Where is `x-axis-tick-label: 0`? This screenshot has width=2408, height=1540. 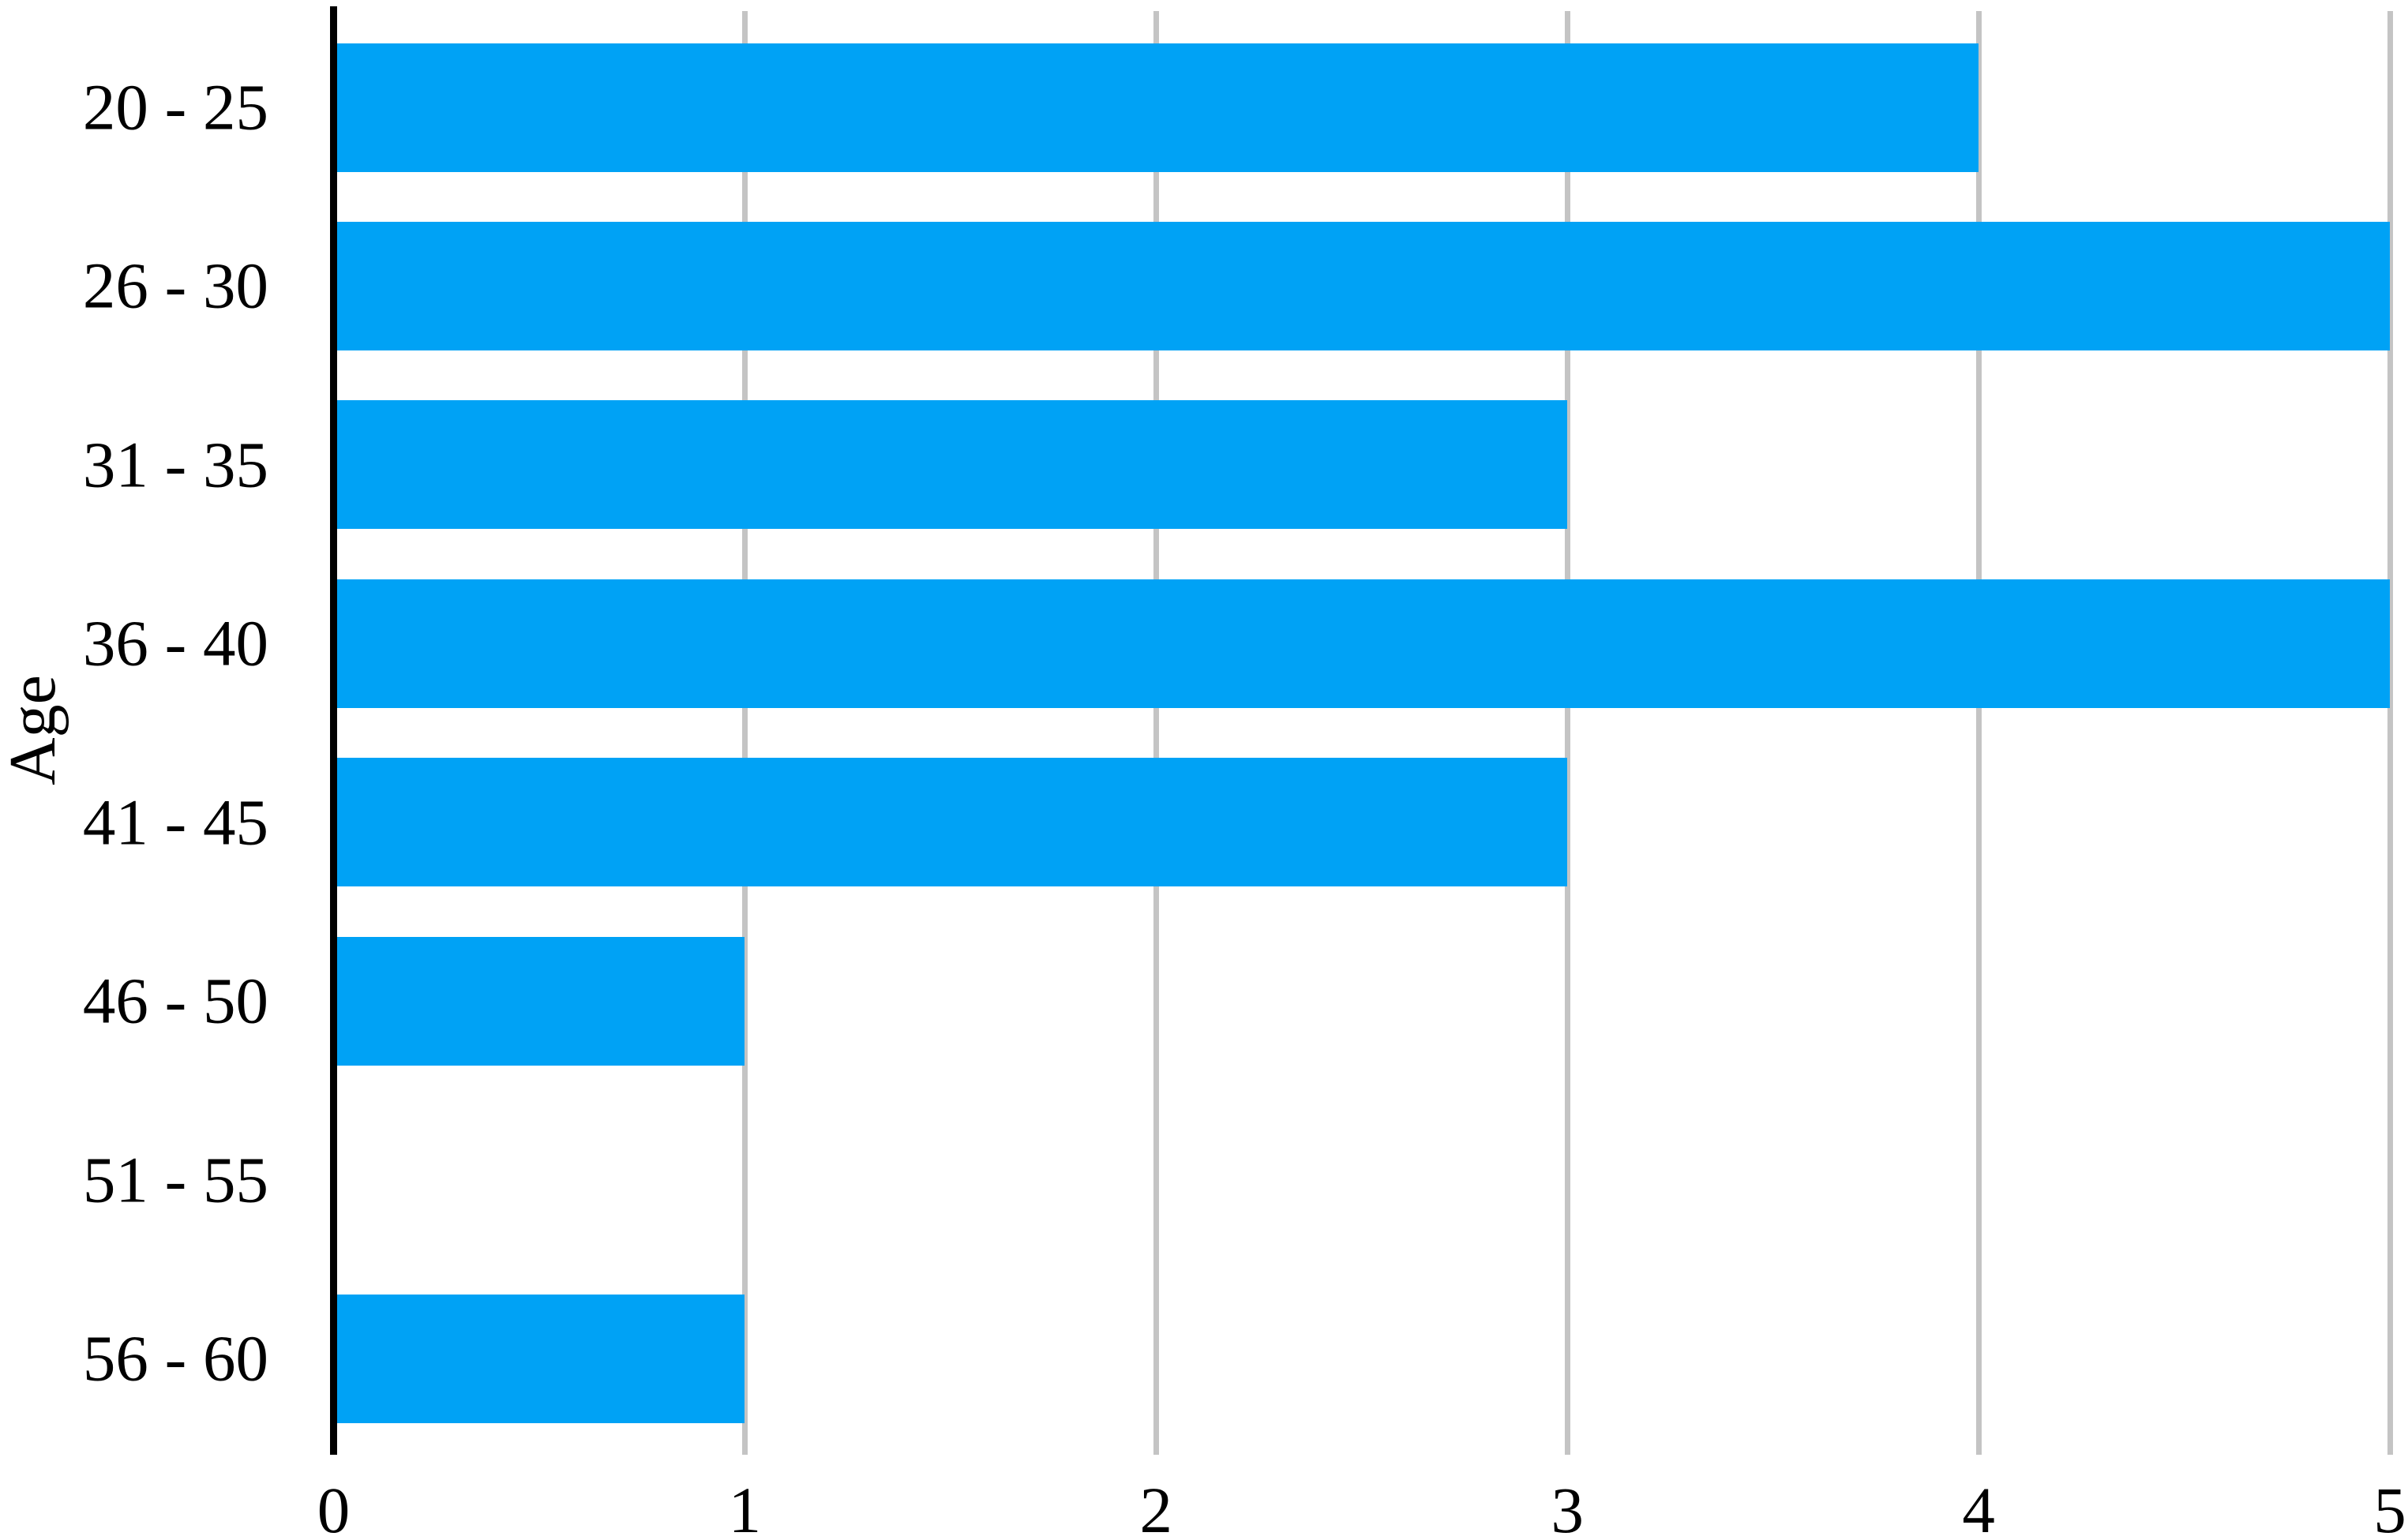
x-axis-tick-label: 0 is located at coordinates (334, 1507).